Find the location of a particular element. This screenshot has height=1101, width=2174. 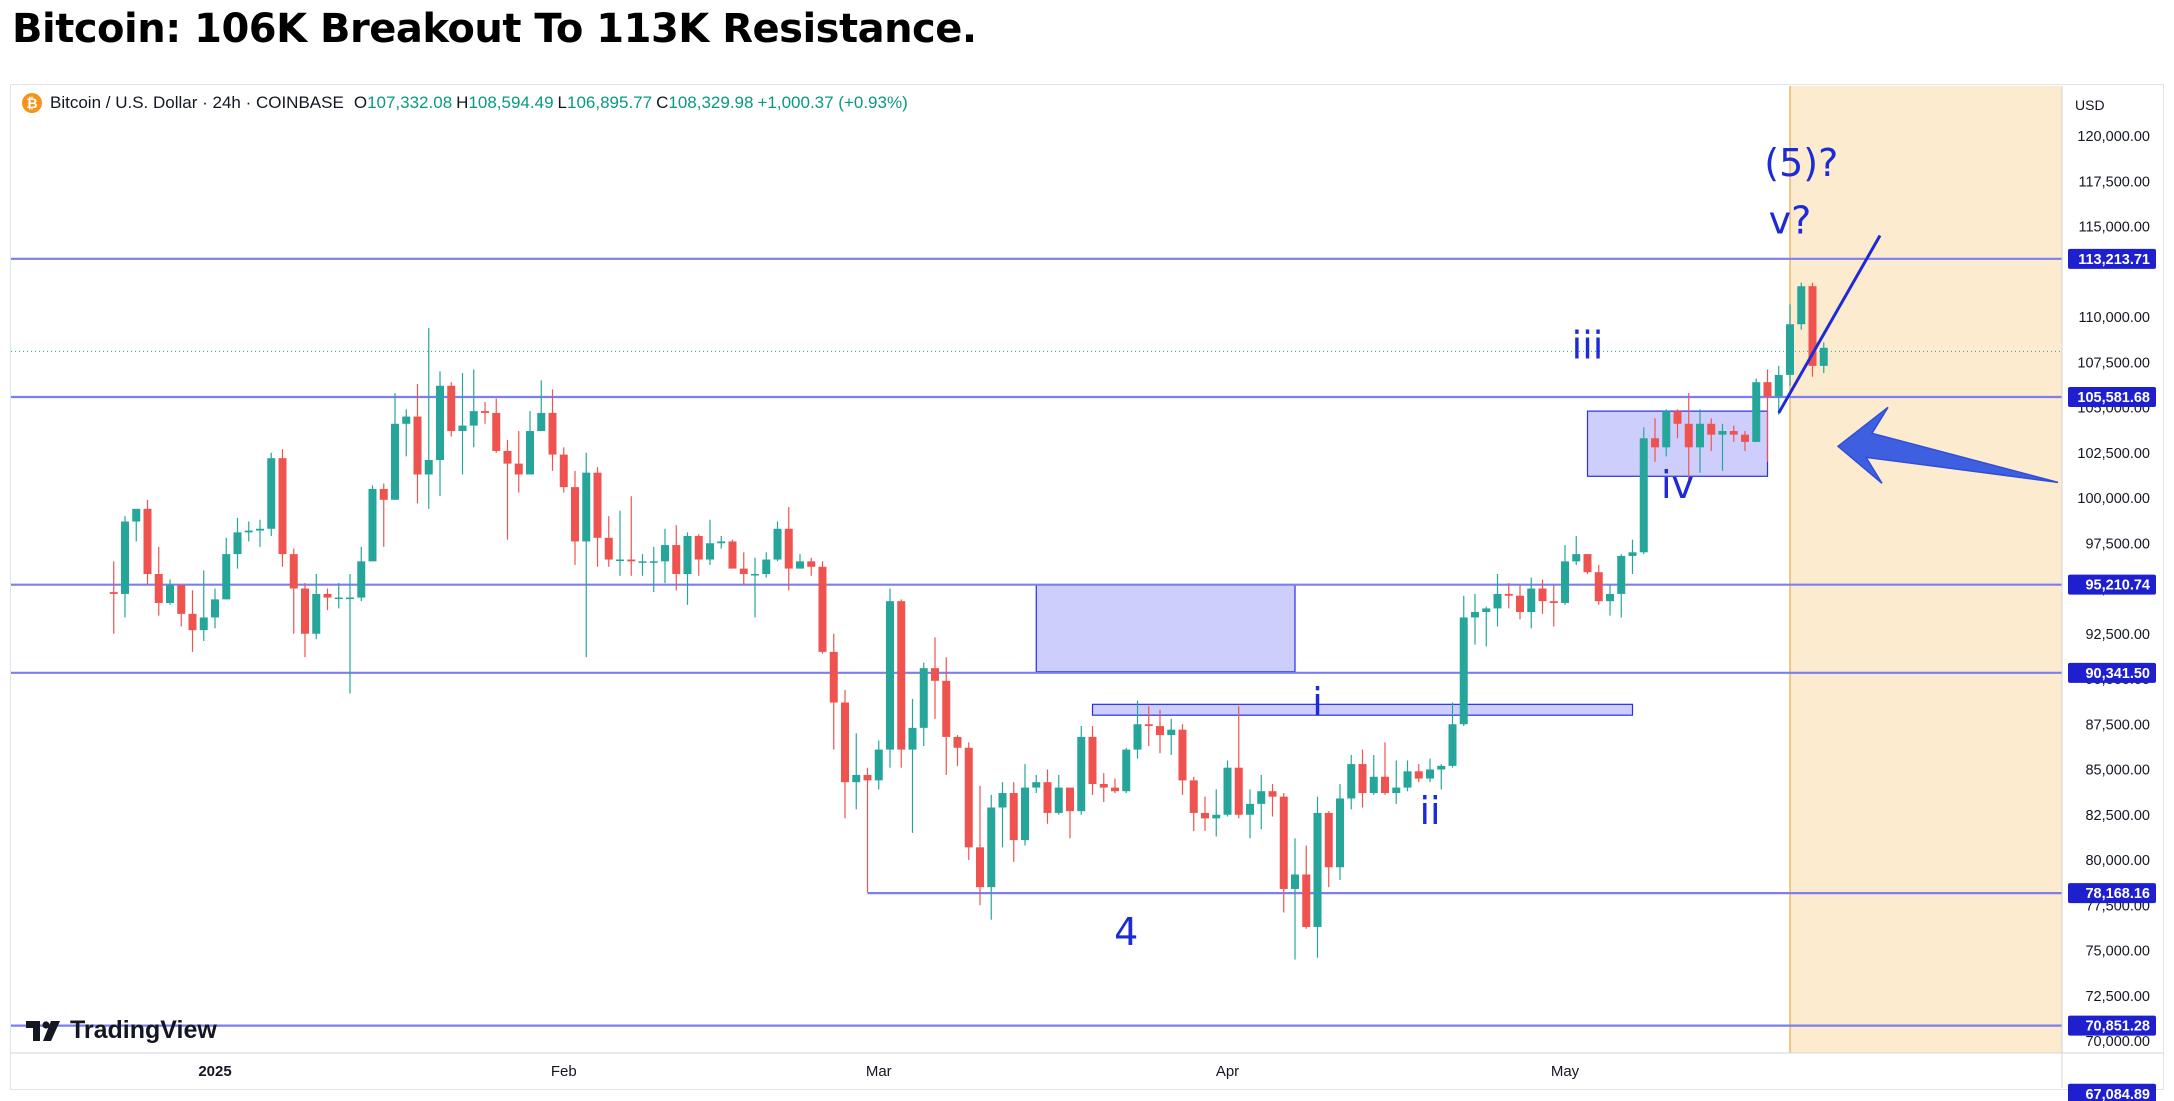

level-price-label: 78,168.16 is located at coordinates (2117, 894).